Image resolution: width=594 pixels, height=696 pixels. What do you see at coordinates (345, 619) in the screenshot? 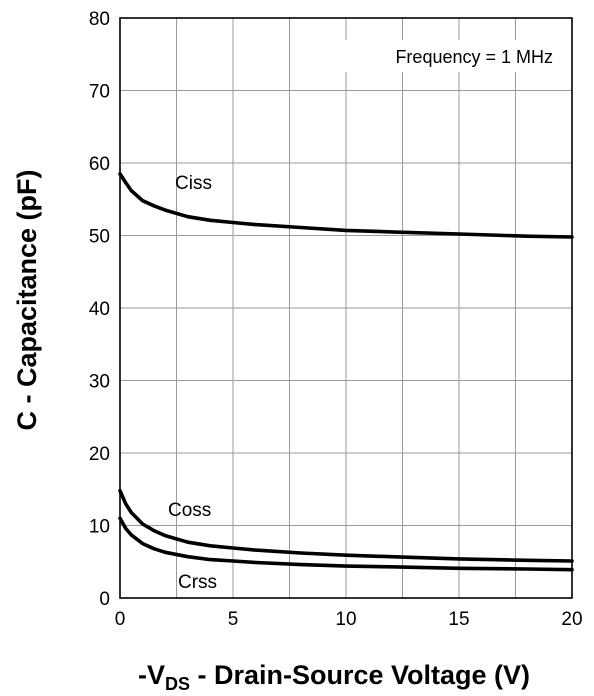
I see `x-tick-label: 10` at bounding box center [345, 619].